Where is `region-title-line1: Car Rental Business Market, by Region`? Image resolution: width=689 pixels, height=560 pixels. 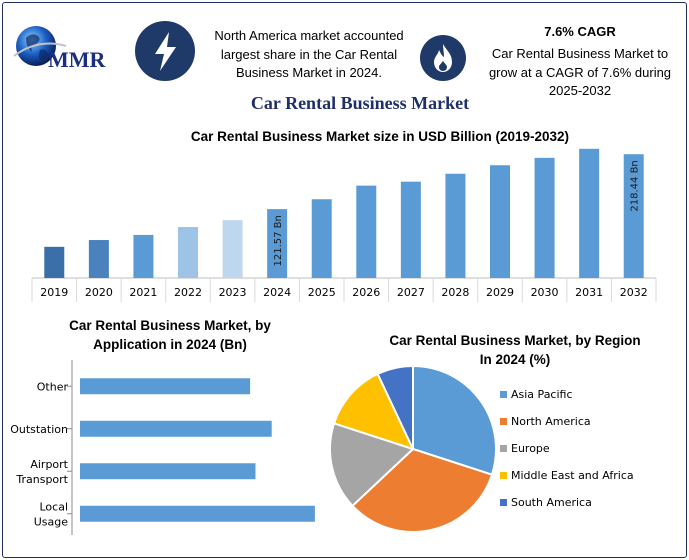 region-title-line1: Car Rental Business Market, by Region is located at coordinates (515, 340).